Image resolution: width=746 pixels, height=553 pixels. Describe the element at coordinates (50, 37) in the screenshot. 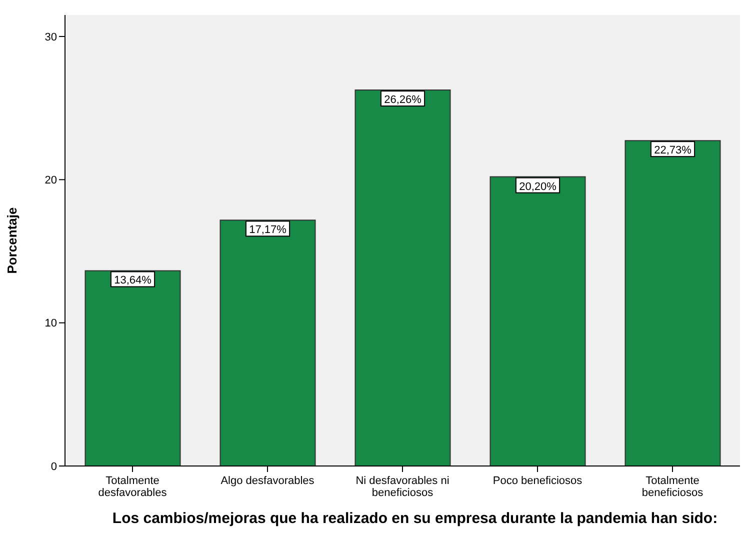

I see `y-tick-label: 30` at that location.